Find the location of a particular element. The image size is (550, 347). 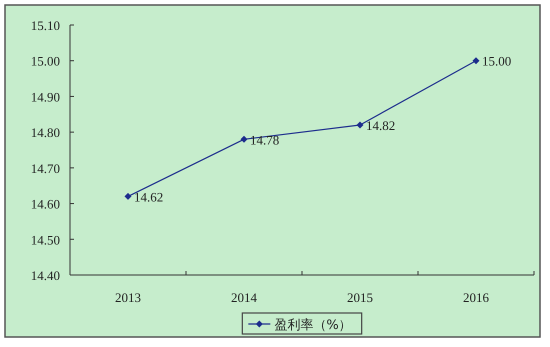

y-tick-label: 14.50 is located at coordinates (45, 240).